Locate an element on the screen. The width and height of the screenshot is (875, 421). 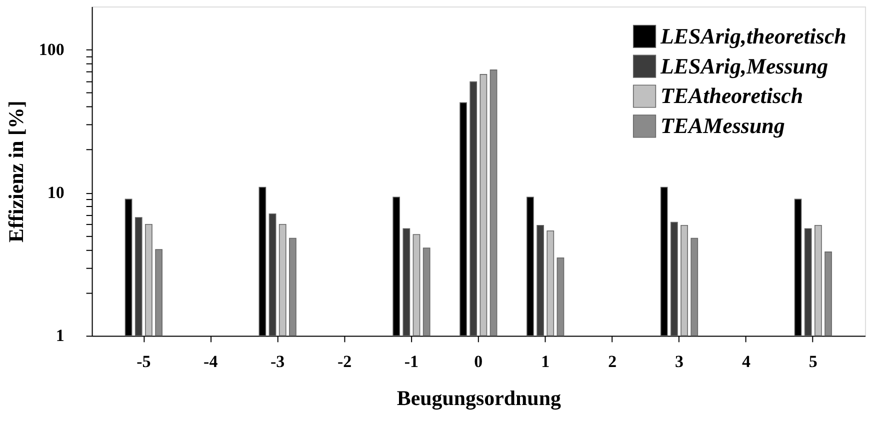
x-tick-label: 0 is located at coordinates (478, 362).